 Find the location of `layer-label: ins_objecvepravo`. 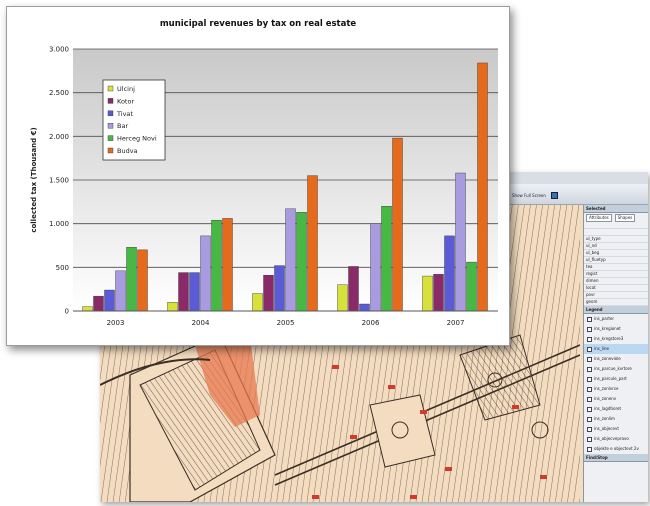

layer-label: ins_objecvepravo is located at coordinates (611, 438).